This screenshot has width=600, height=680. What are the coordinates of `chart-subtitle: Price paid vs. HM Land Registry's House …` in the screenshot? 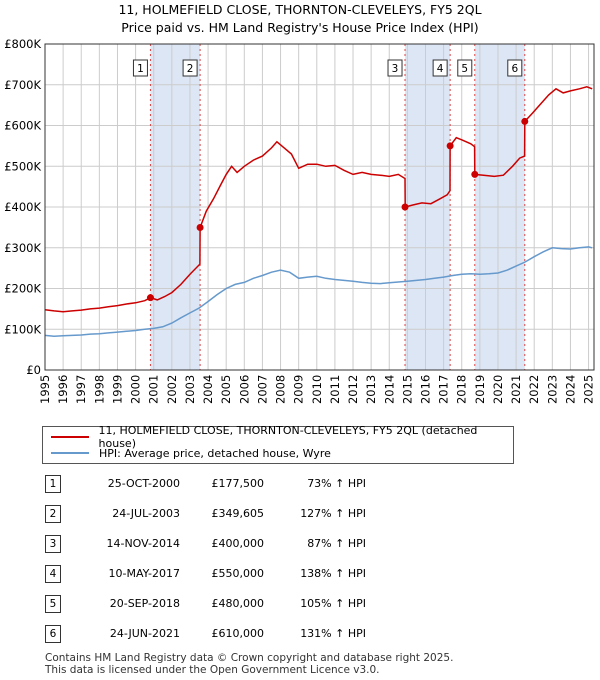 It's located at (300, 27).